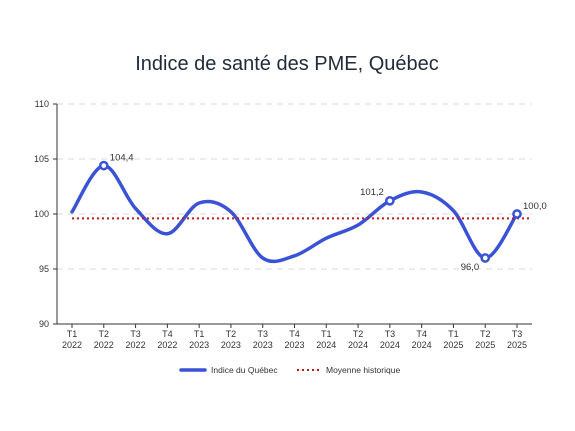 The height and width of the screenshot is (431, 575). I want to click on x-tick-label: T4 2022, so click(167, 339).